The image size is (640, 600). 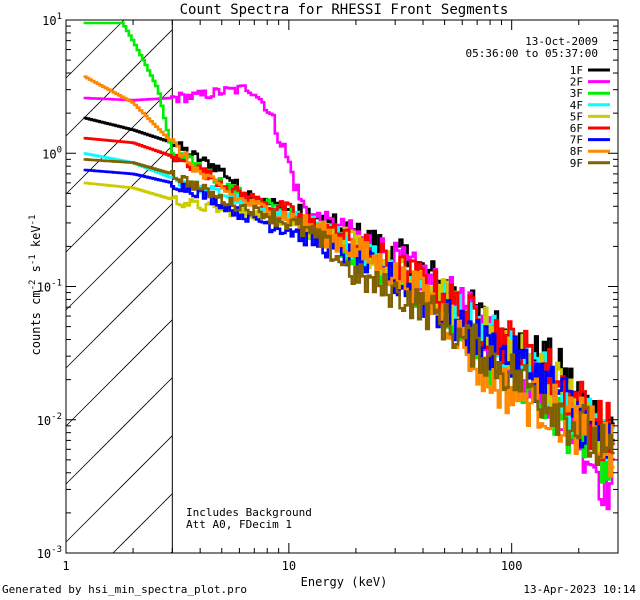 What do you see at coordinates (344, 10) in the screenshot?
I see `chart-title: Count Spectra for RHESSI Front Segments` at bounding box center [344, 10].